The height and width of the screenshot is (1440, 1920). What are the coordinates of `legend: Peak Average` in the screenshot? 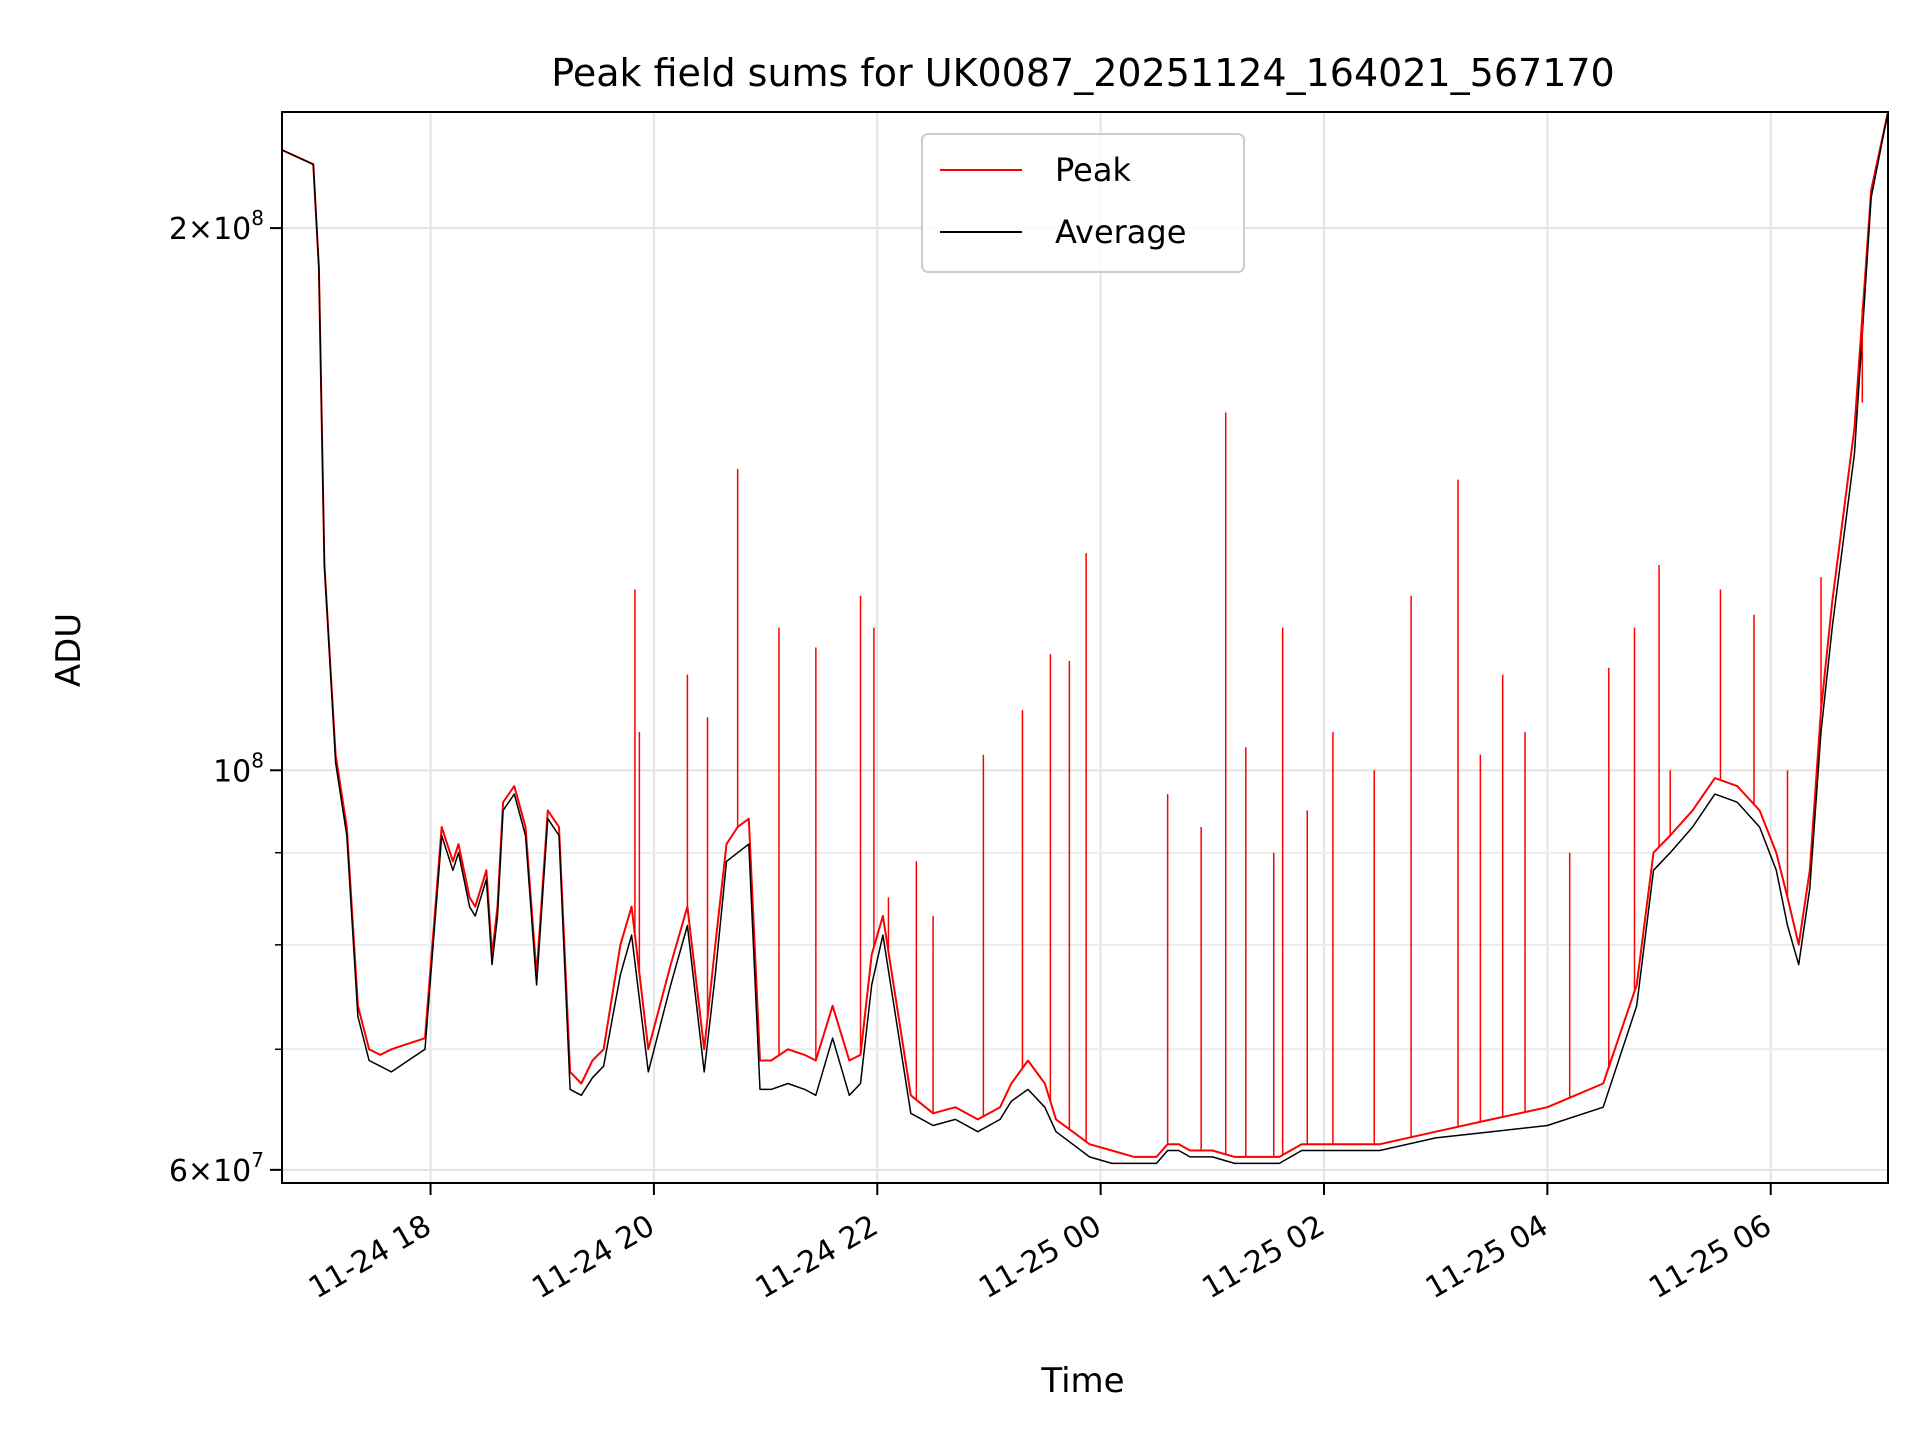 It's located at (1083, 203).